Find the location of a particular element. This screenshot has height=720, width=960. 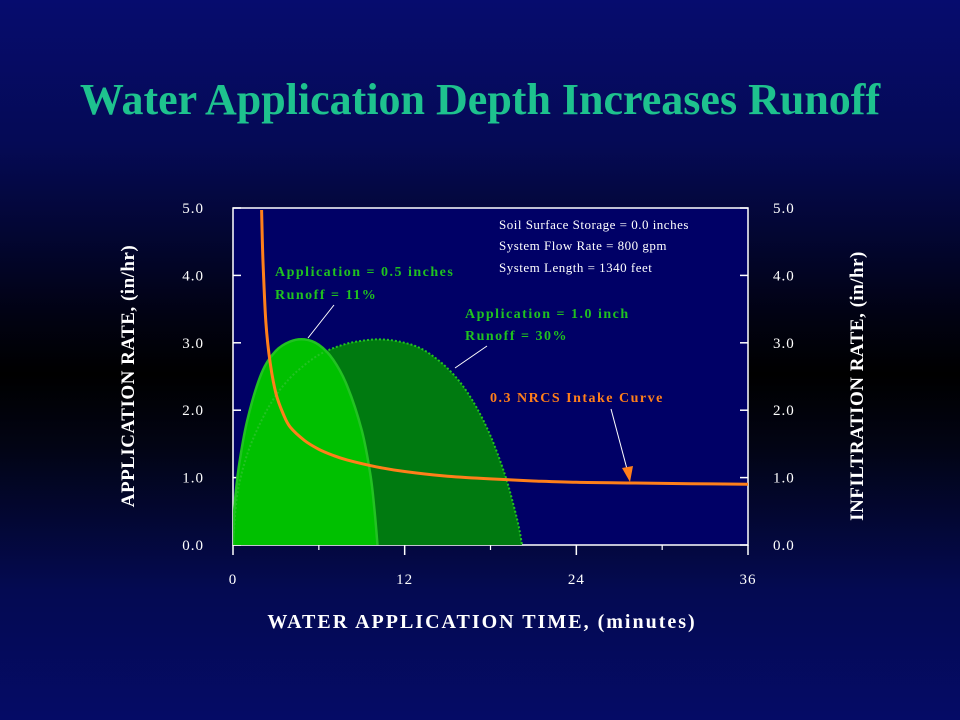

right-axis-label: INFILTRATION RATE, (in/hr) is located at coordinates (857, 386).